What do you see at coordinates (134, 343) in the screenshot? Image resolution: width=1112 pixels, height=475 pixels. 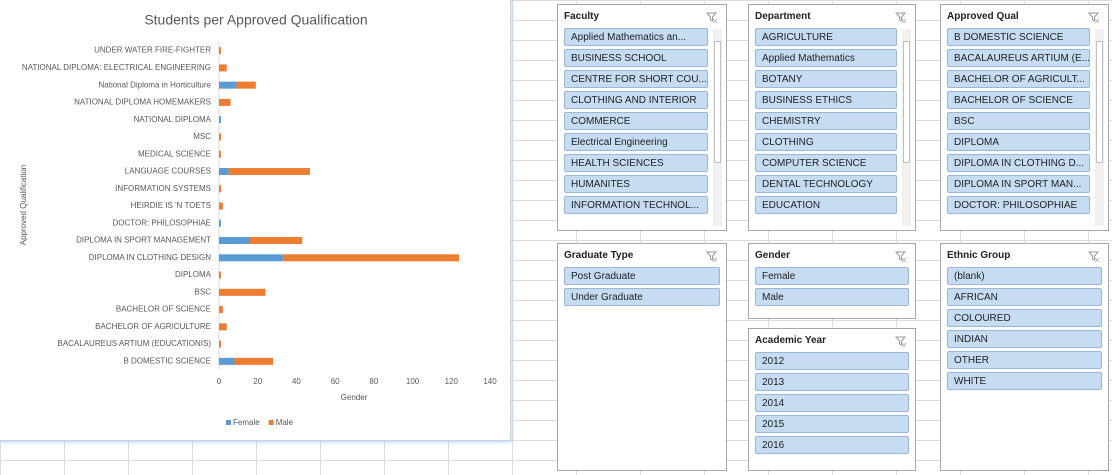 I see `y-tick-label: BACALAUREUS ARTIUM (EDUCATIONIS)` at bounding box center [134, 343].